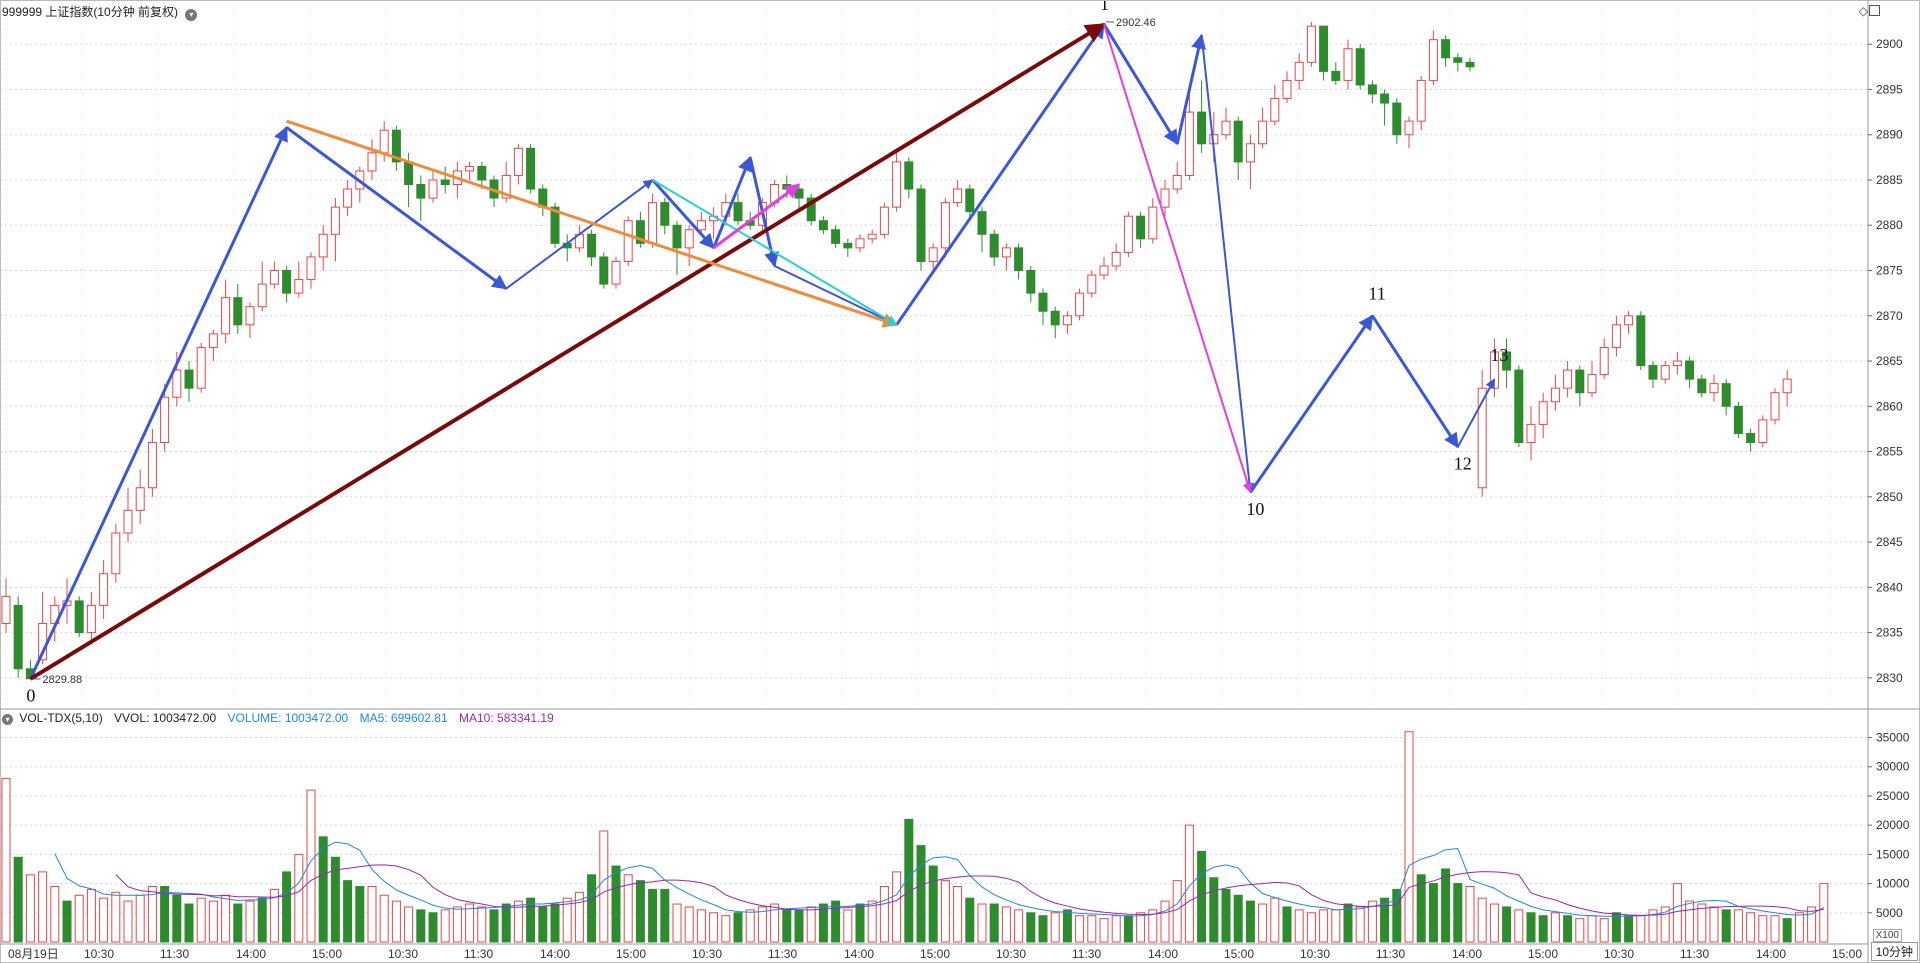 The image size is (1920, 963). Describe the element at coordinates (1894, 951) in the screenshot. I see `timeframe-button: 10分钟` at that location.